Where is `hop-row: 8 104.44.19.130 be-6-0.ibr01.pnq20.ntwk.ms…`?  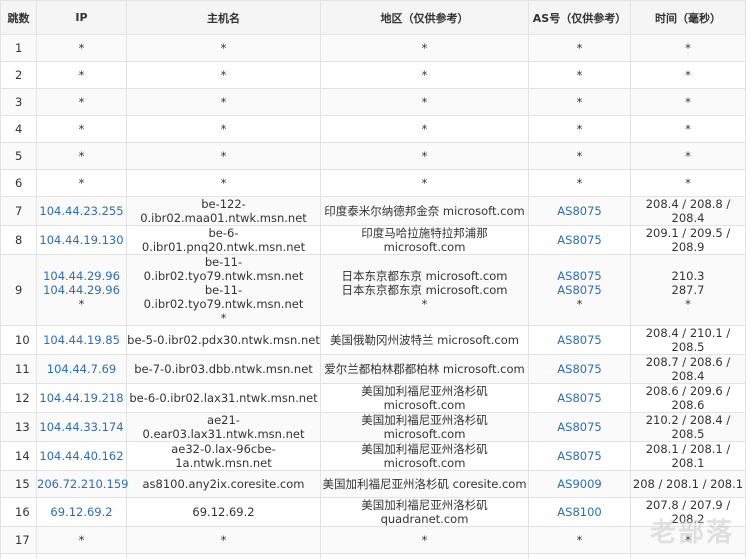
hop-row: 8 104.44.19.130 be-6-0.ibr01.pnq20.ntwk.ms… is located at coordinates (373, 240).